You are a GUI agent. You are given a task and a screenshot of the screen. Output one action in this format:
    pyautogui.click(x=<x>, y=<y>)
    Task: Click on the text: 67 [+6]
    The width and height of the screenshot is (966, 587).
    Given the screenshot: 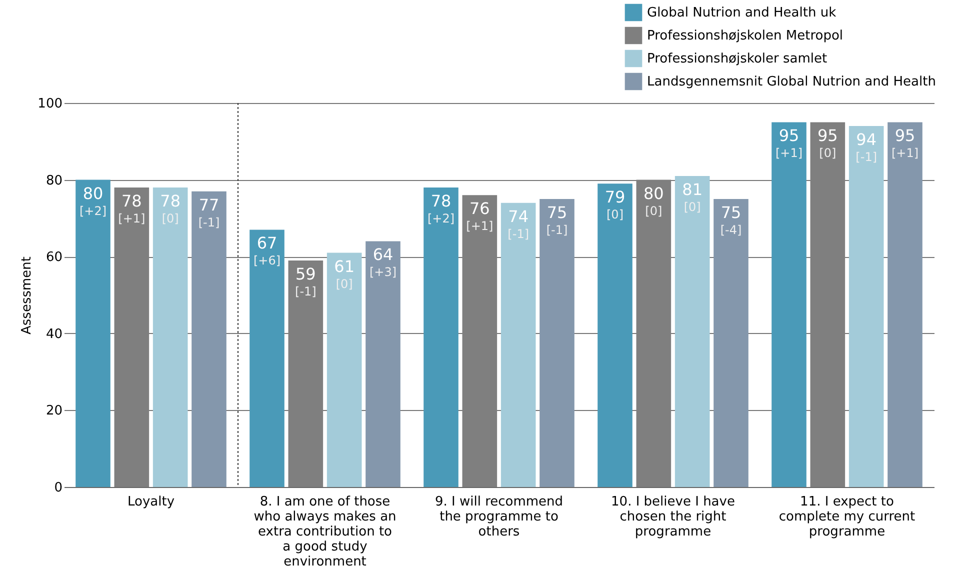 What is the action you would take?
    pyautogui.click(x=267, y=251)
    